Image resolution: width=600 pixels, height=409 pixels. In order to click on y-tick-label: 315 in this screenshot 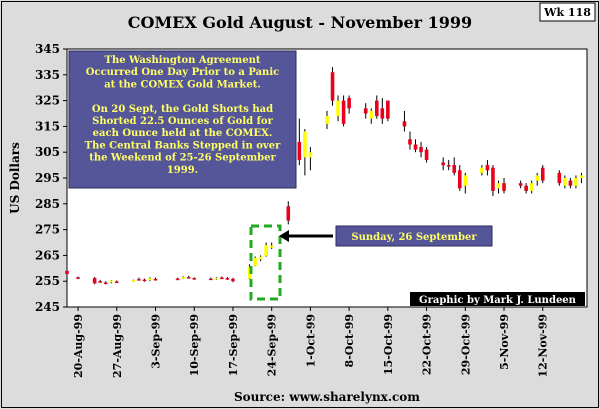, I will do `click(47, 126)`.